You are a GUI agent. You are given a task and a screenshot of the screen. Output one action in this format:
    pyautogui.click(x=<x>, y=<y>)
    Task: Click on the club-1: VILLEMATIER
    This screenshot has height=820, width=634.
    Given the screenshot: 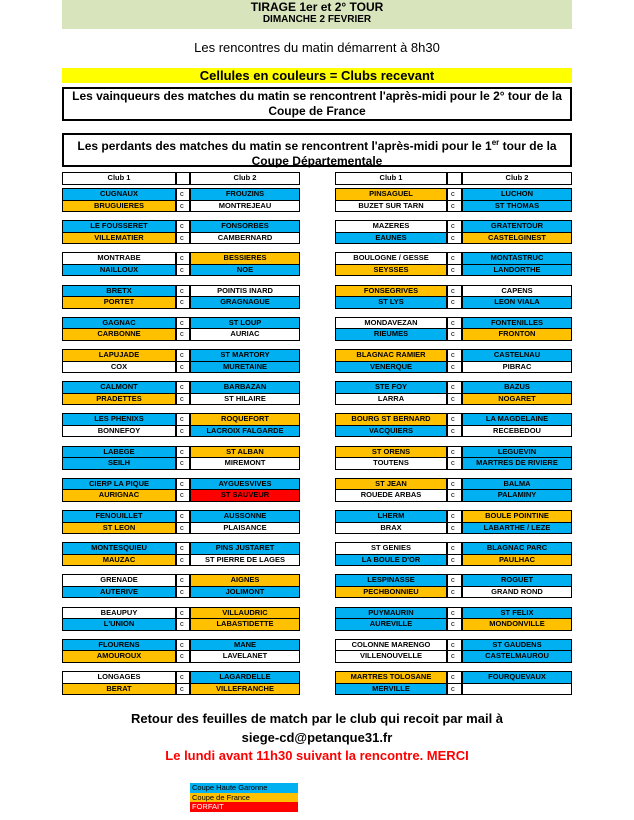 What is the action you would take?
    pyautogui.click(x=119, y=238)
    